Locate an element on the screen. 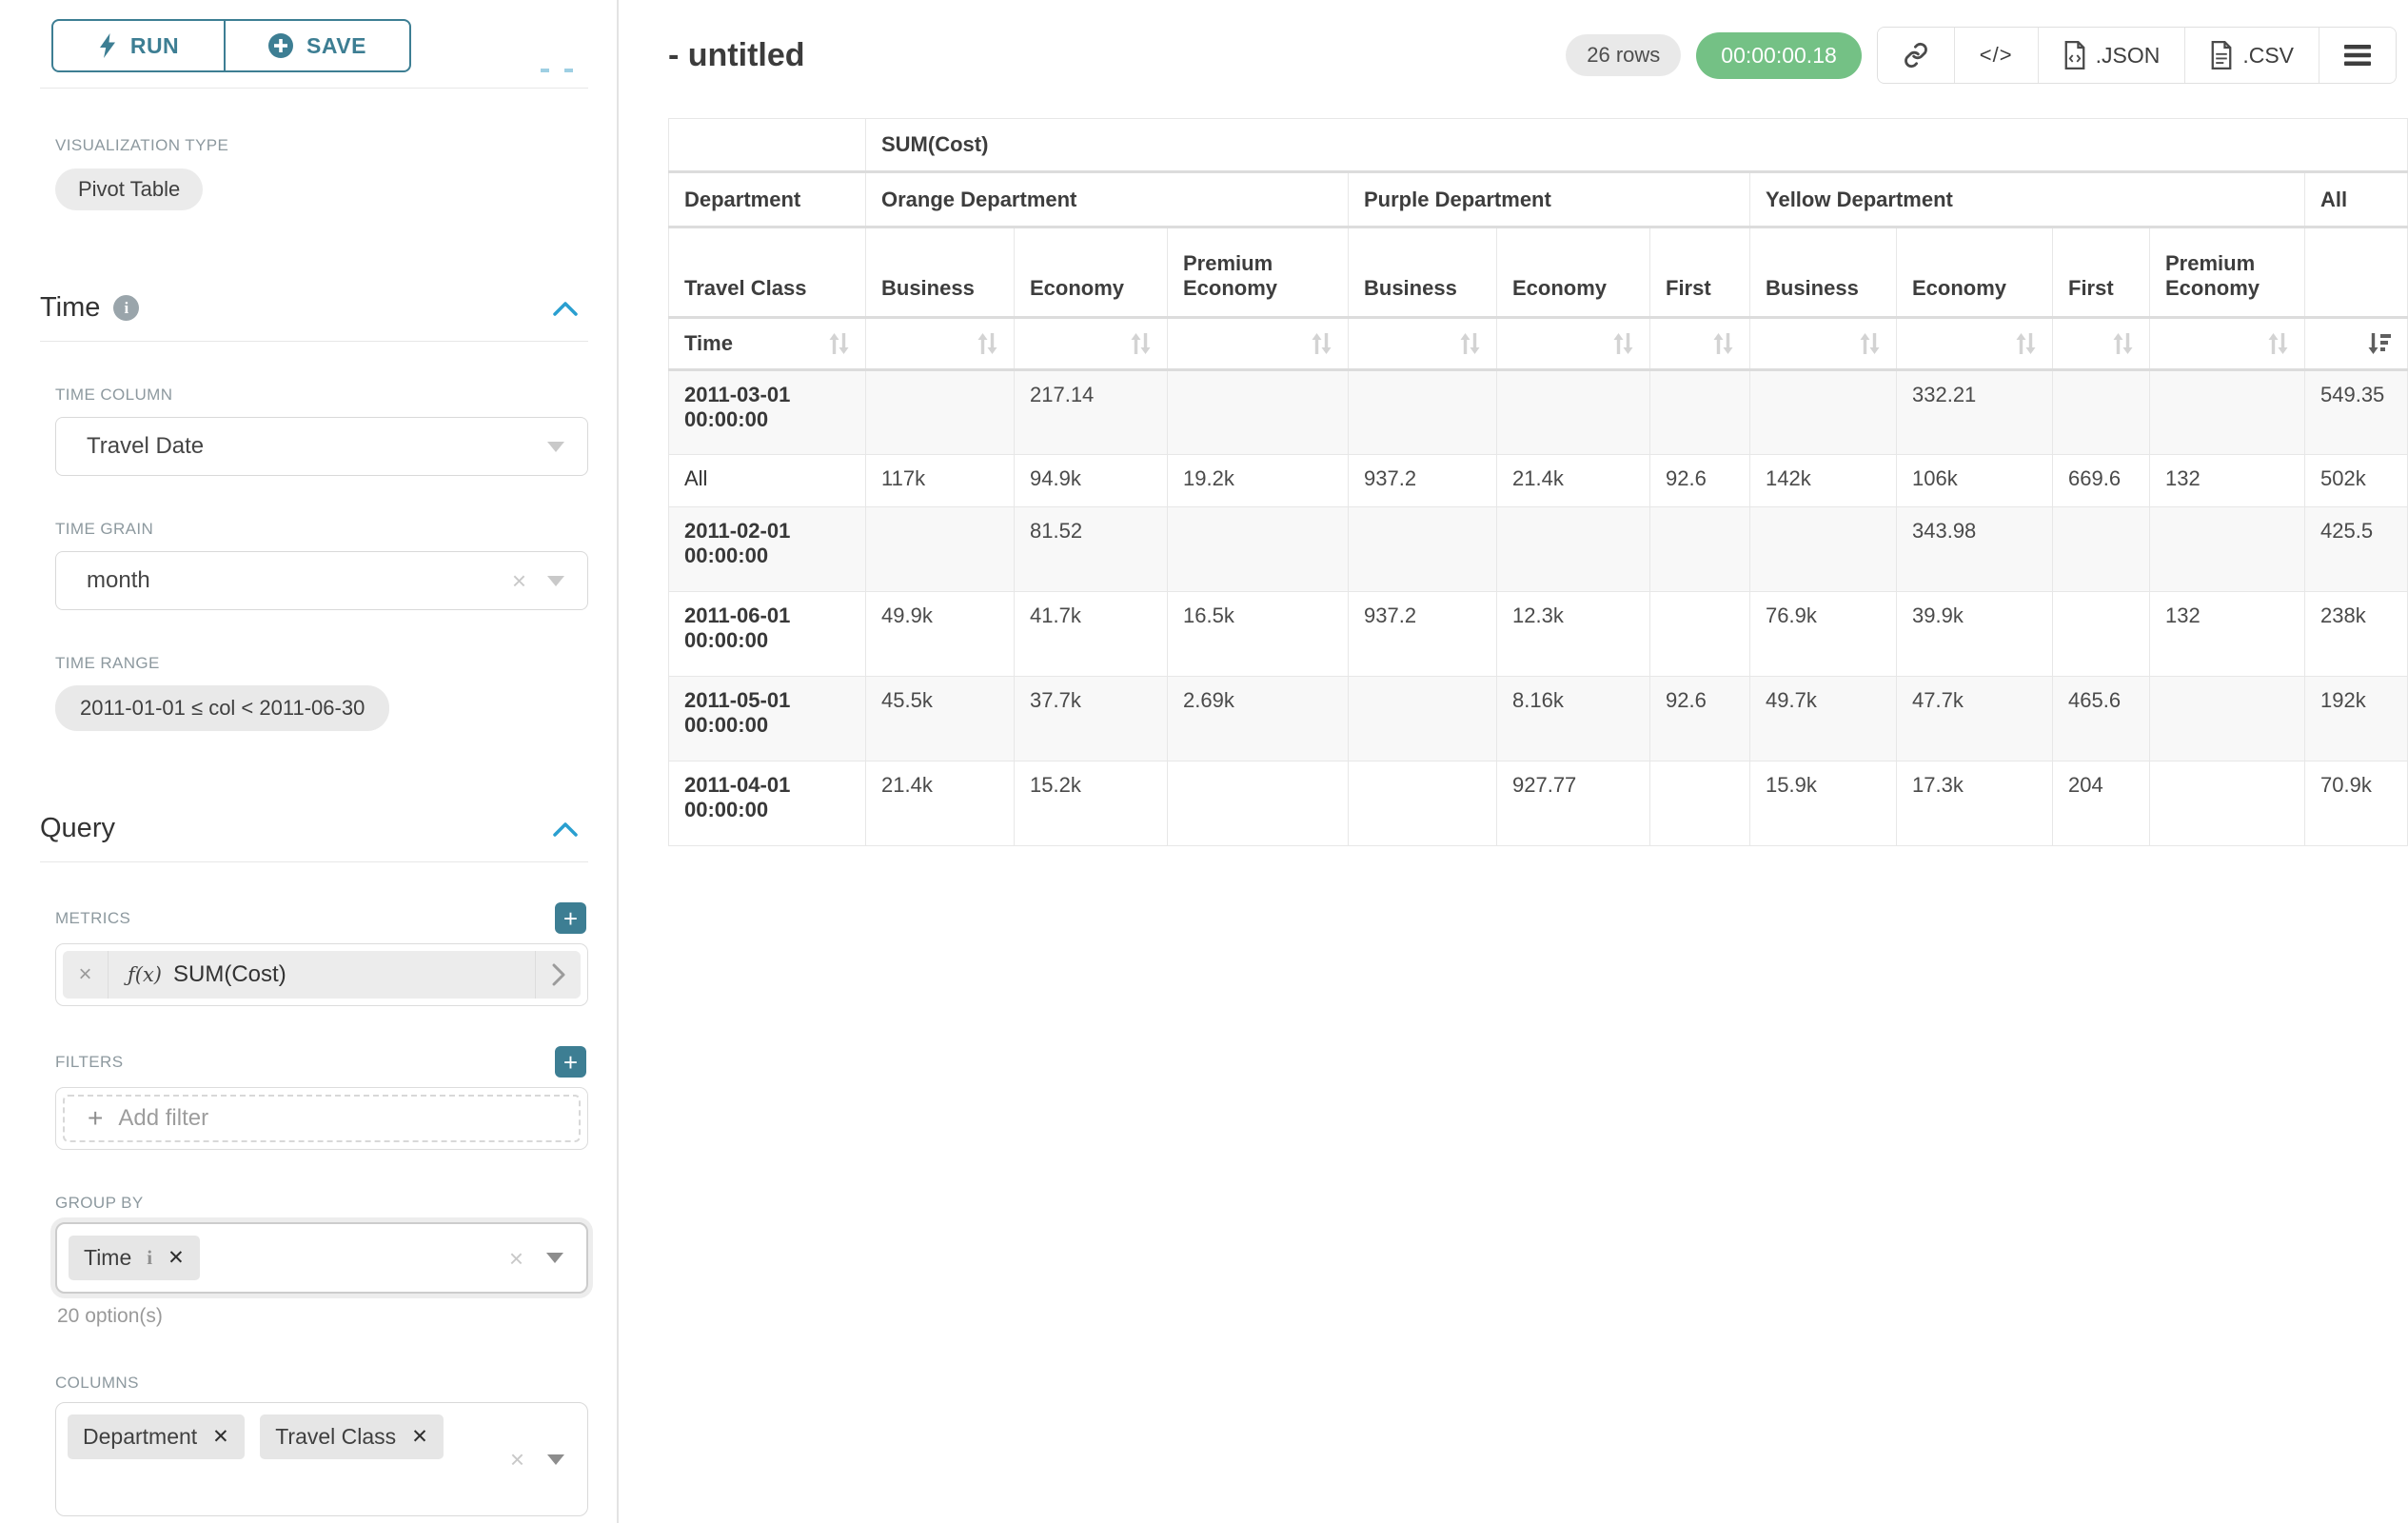 This screenshot has width=2408, height=1523. view-query-button: </> is located at coordinates (1995, 56).